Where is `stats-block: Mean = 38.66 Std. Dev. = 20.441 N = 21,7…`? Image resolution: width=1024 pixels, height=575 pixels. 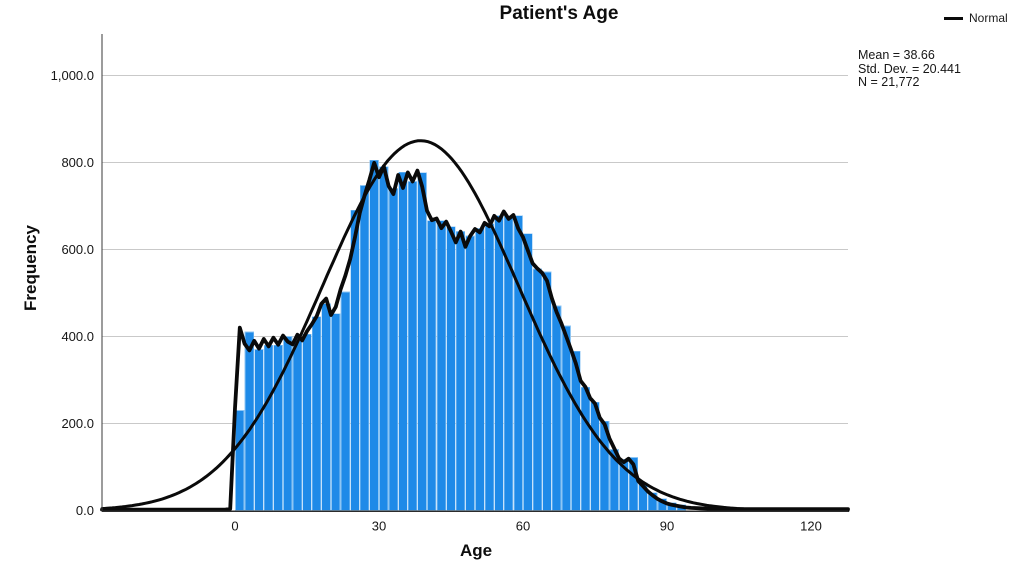 stats-block: Mean = 38.66 Std. Dev. = 20.441 N = 21,7… is located at coordinates (909, 69).